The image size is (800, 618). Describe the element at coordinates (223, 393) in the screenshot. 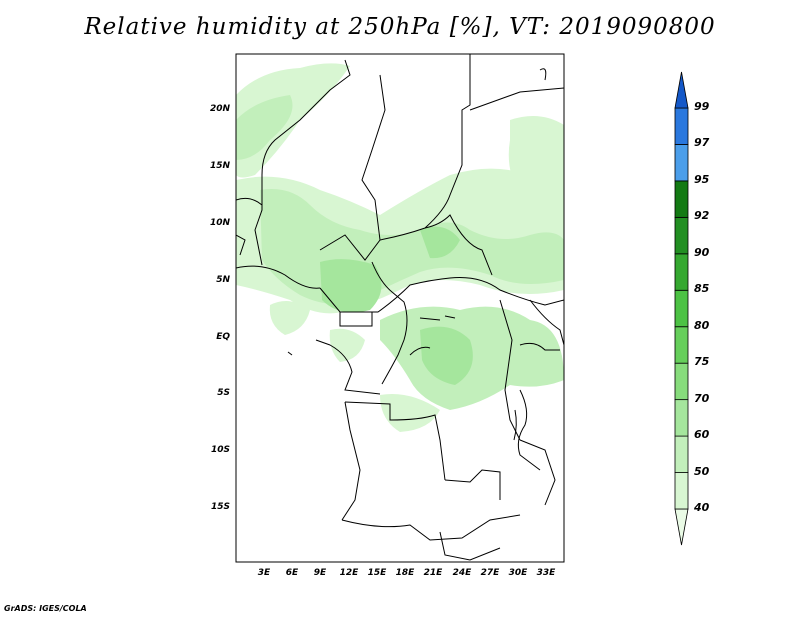

I see `lat-tick: 5S` at that location.